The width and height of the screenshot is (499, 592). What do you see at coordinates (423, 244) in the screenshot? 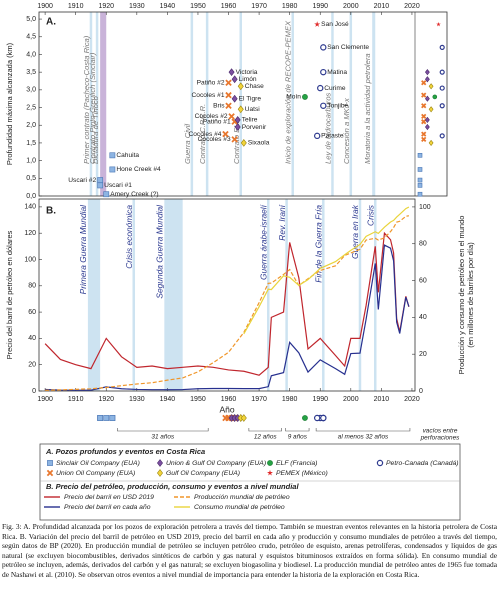
I see `y2-tick-label: 80` at bounding box center [423, 244].